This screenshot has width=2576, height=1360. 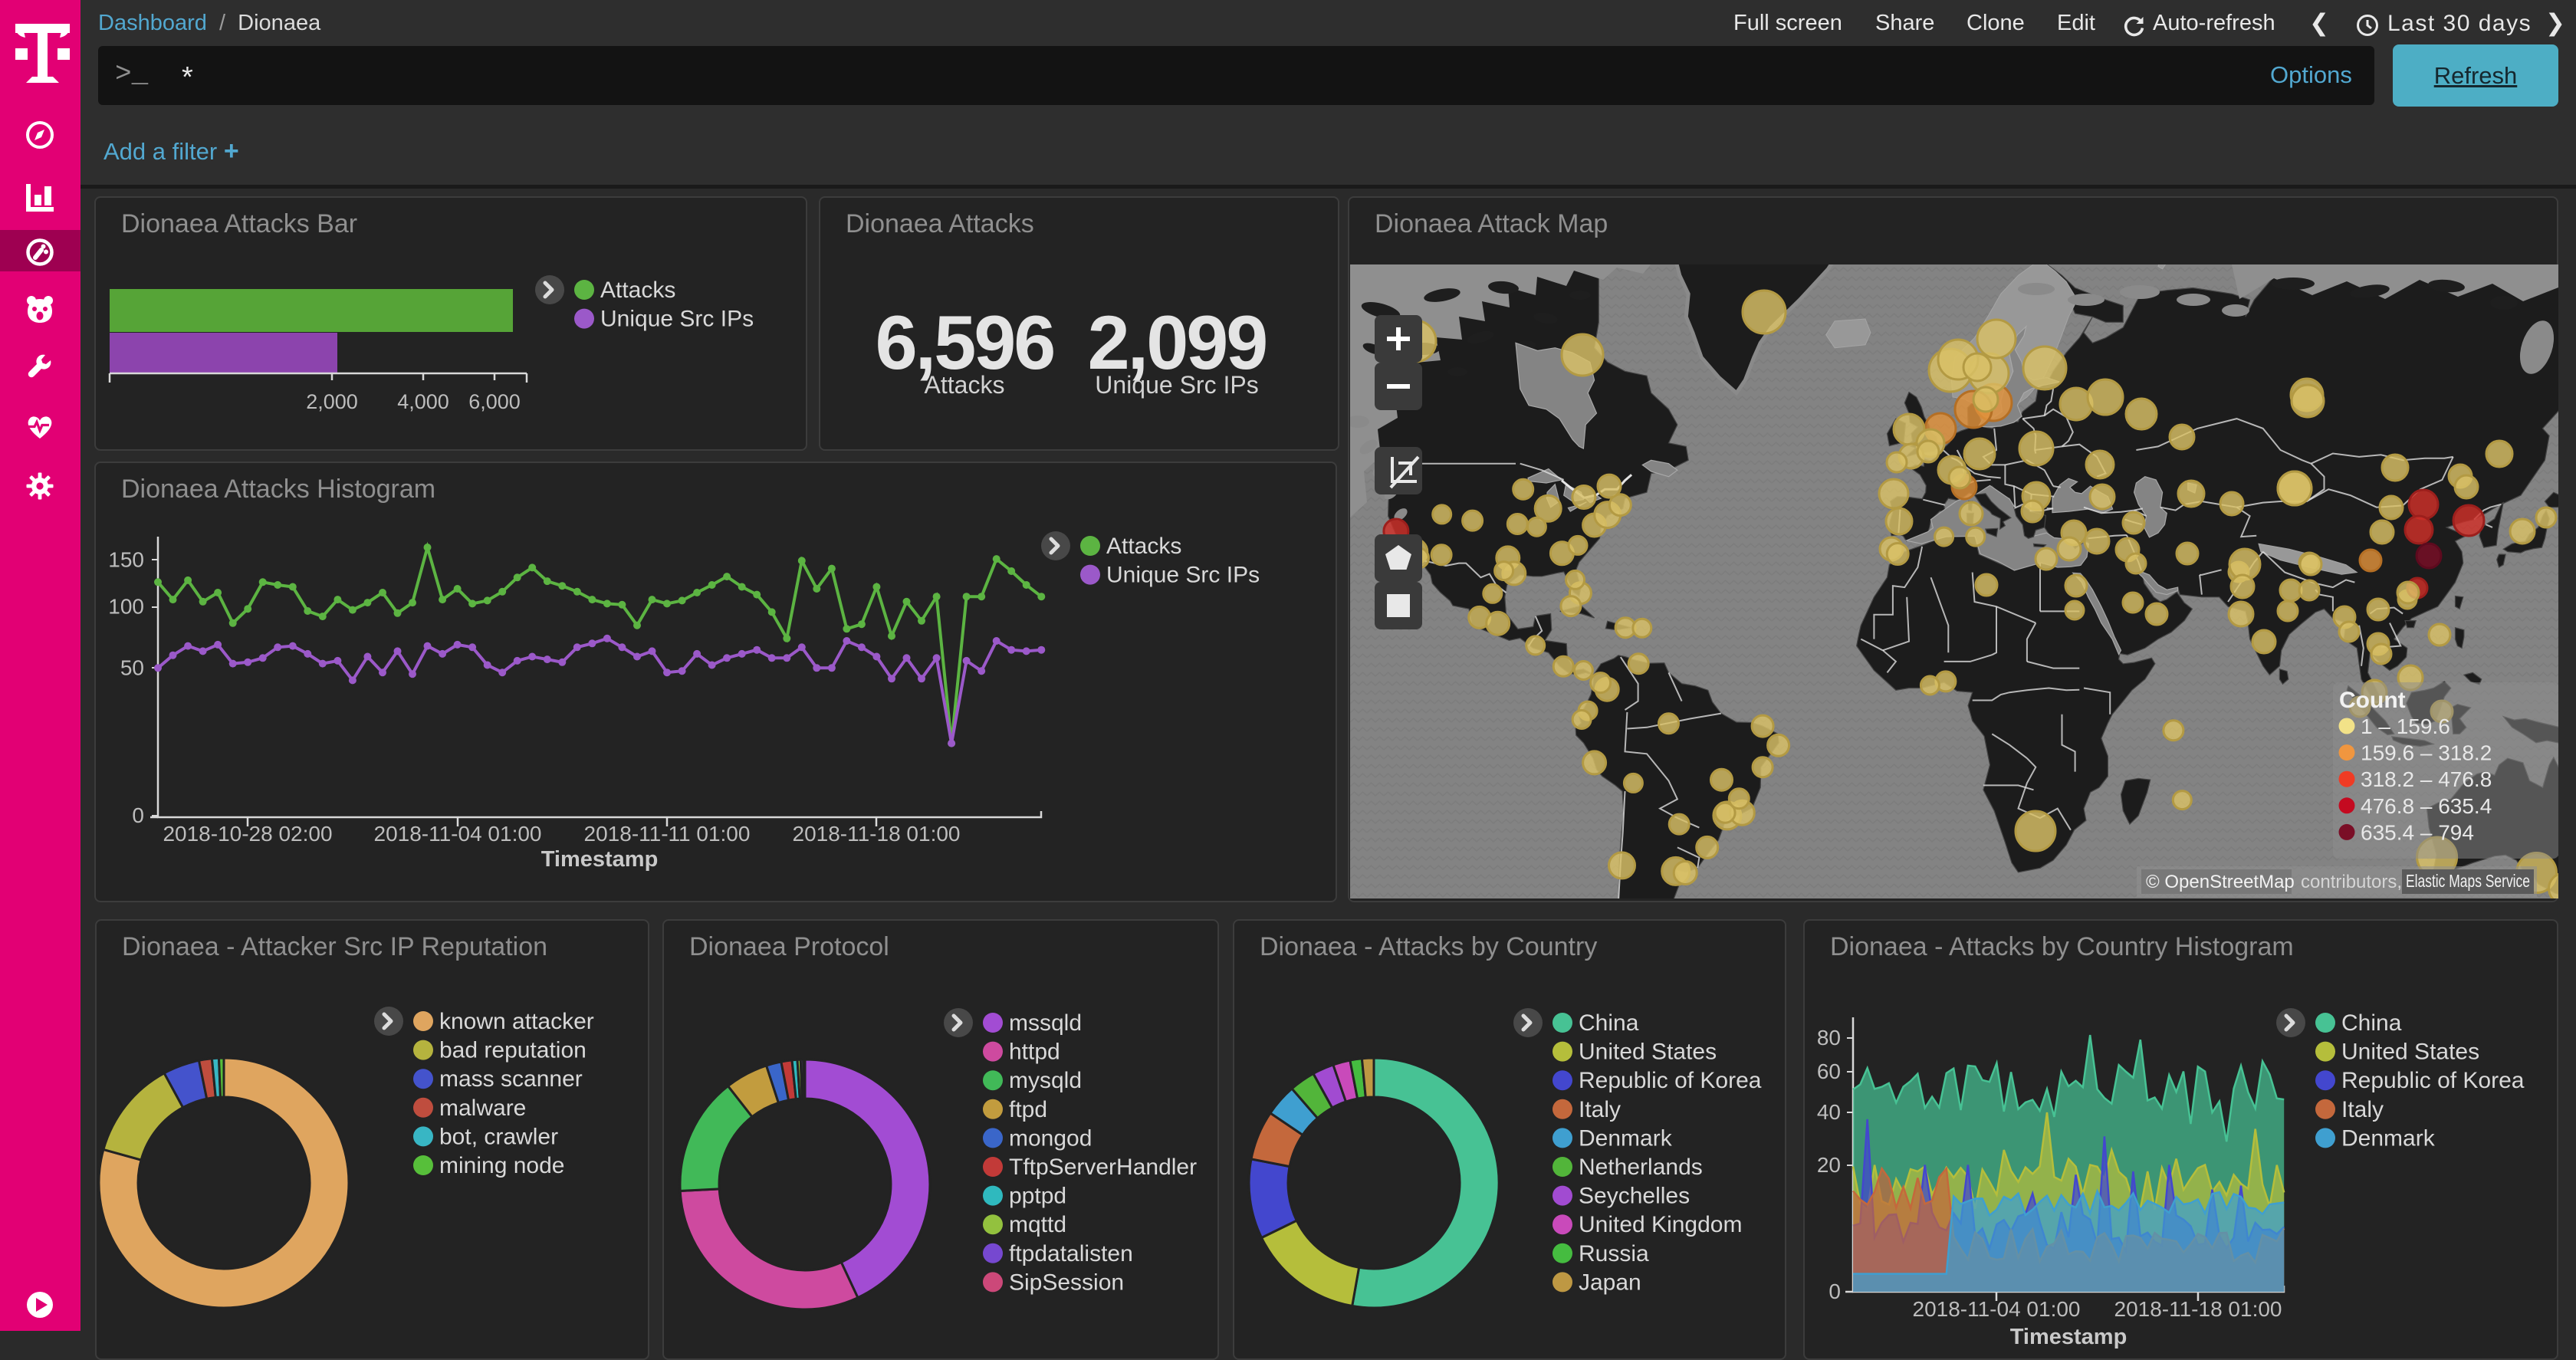 I want to click on svg-text: 4,000, so click(x=423, y=401).